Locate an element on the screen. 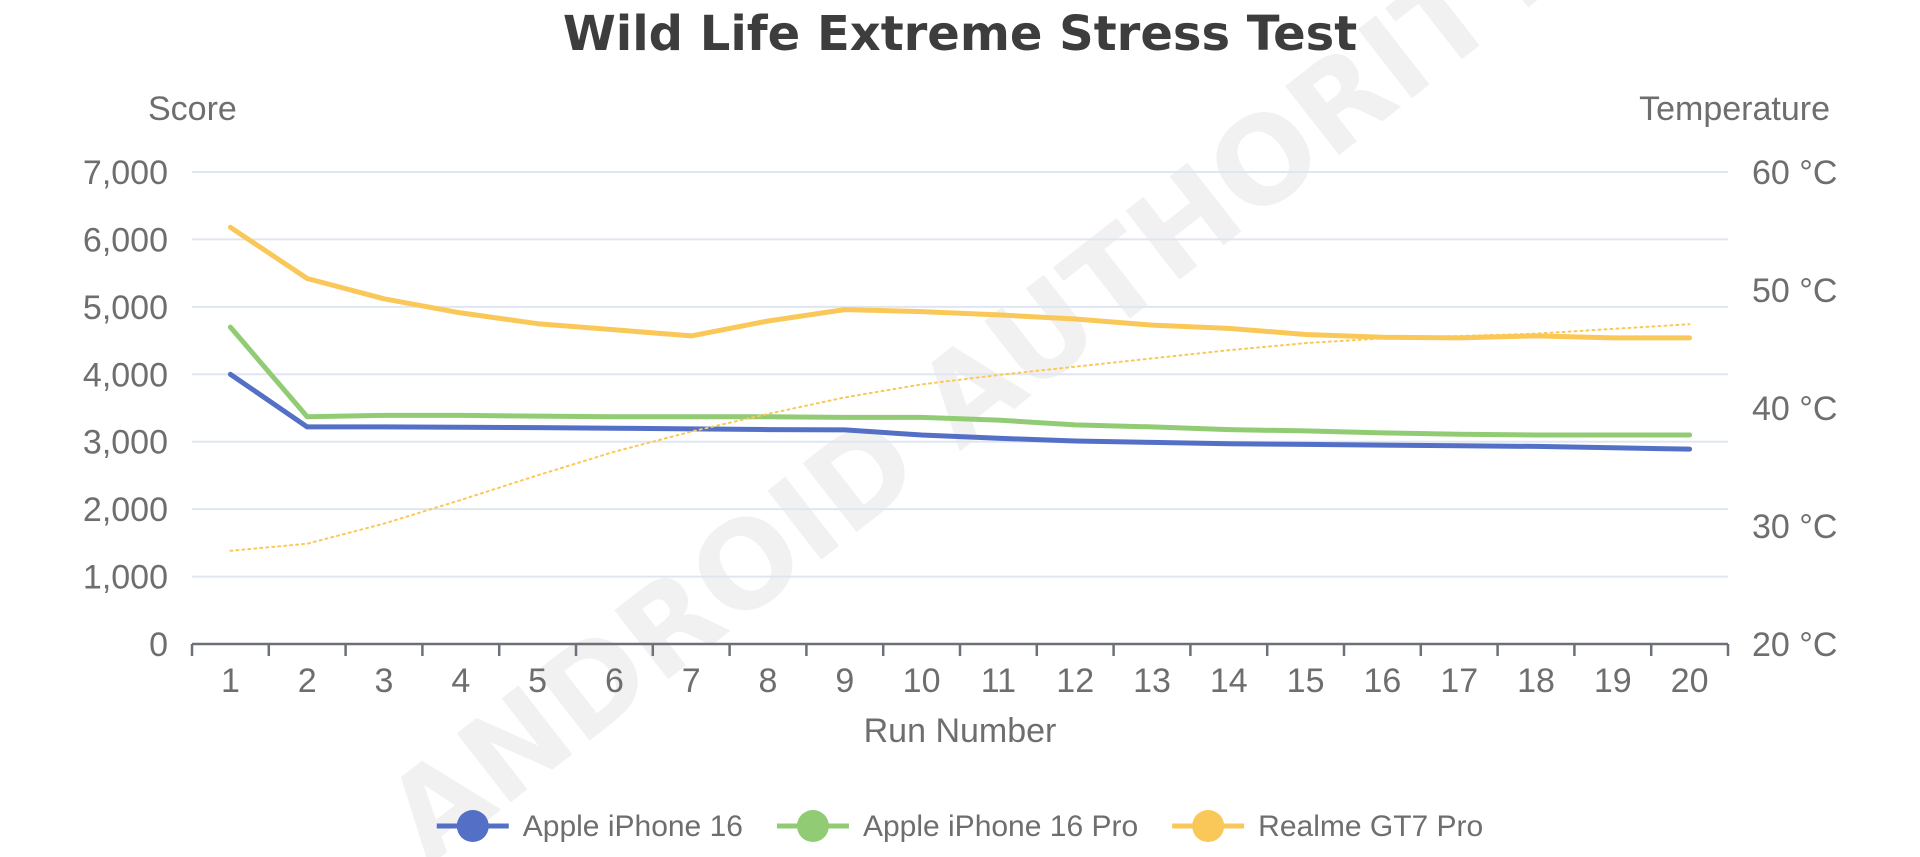 This screenshot has height=857, width=1920. series-line-realme-gt7-pro is located at coordinates (960, 282).